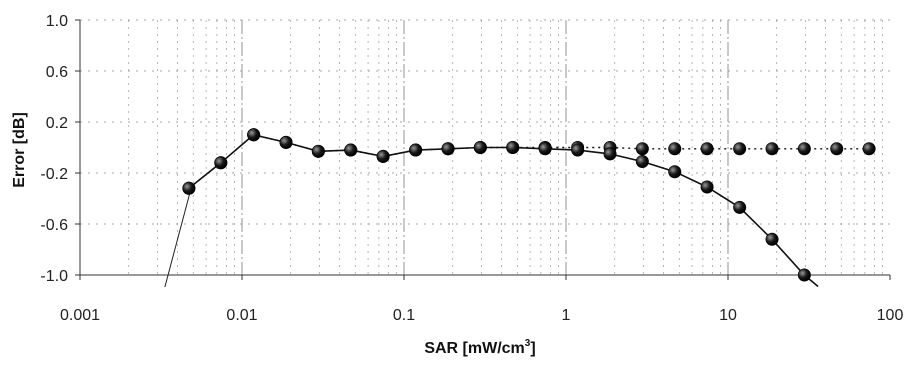  What do you see at coordinates (54, 174) in the screenshot?
I see `y-tick-label: -0.2` at bounding box center [54, 174].